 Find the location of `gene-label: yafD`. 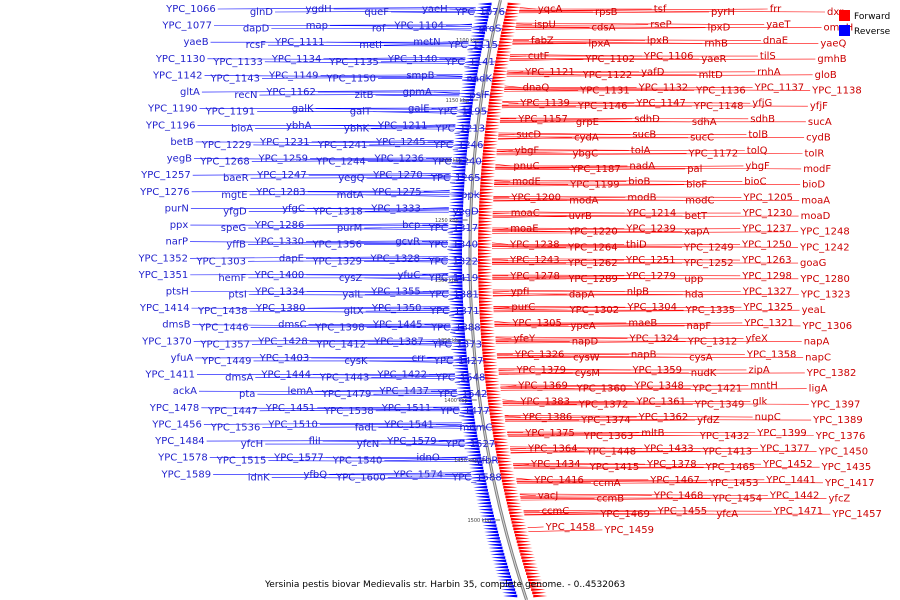

gene-label: yafD is located at coordinates (653, 72).